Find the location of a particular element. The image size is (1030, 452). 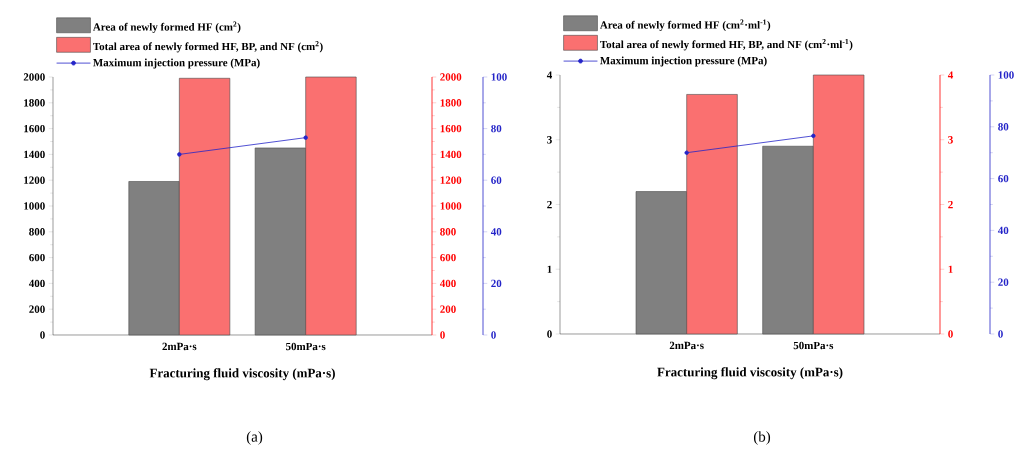

y-tick-label: 3 is located at coordinates (549, 140).